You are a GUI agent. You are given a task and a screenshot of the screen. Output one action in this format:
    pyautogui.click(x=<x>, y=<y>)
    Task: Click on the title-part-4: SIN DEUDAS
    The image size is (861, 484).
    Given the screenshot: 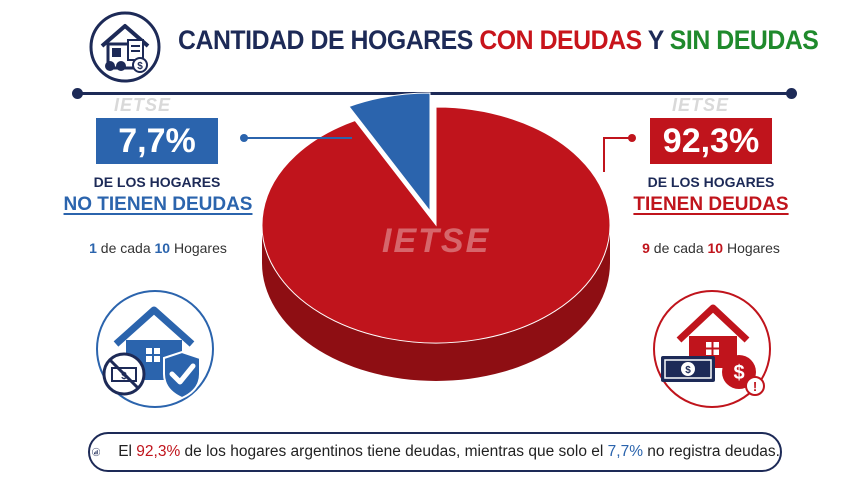 What is the action you would take?
    pyautogui.click(x=744, y=40)
    